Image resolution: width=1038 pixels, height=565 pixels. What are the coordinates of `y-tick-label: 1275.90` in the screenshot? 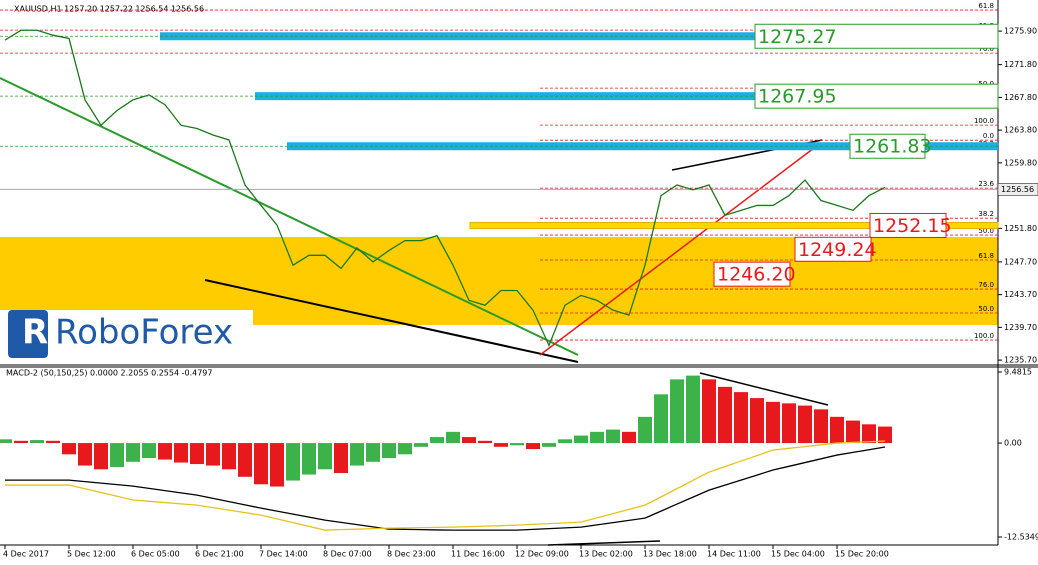 It's located at (1020, 31).